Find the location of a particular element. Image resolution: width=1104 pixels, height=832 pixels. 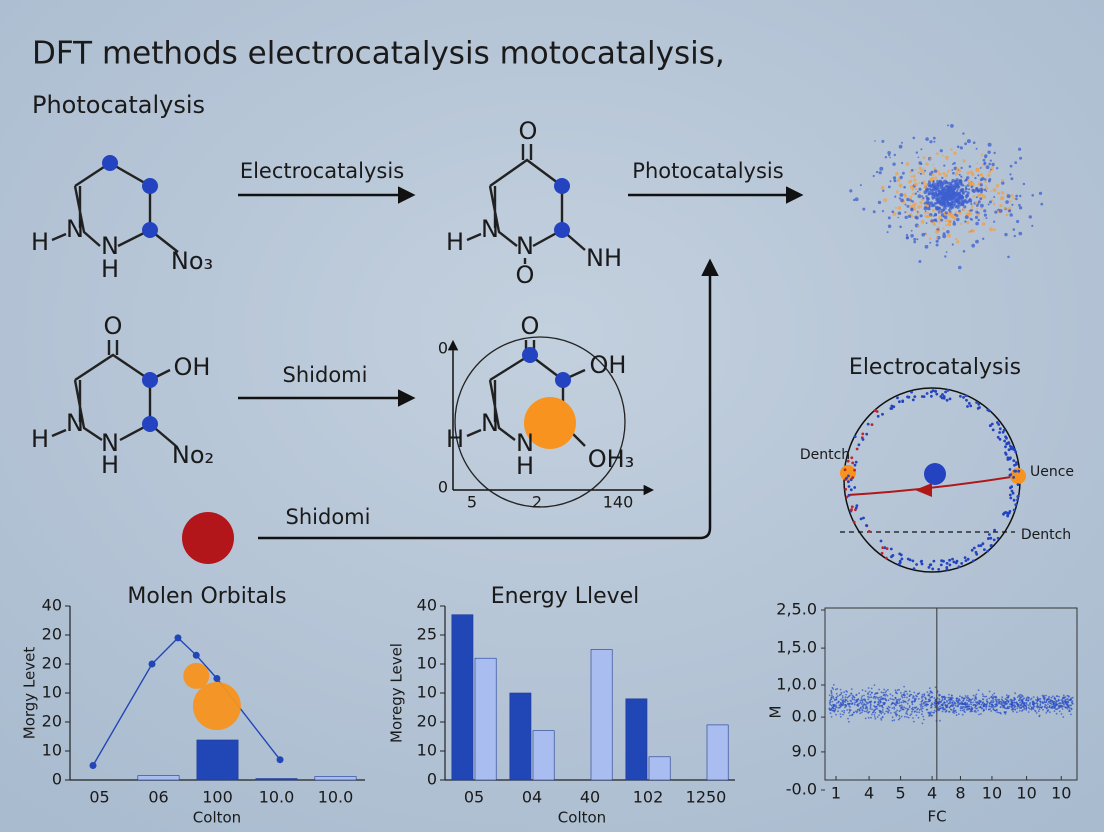

y-axis-label: Morgy Levet is located at coordinates (30, 693).